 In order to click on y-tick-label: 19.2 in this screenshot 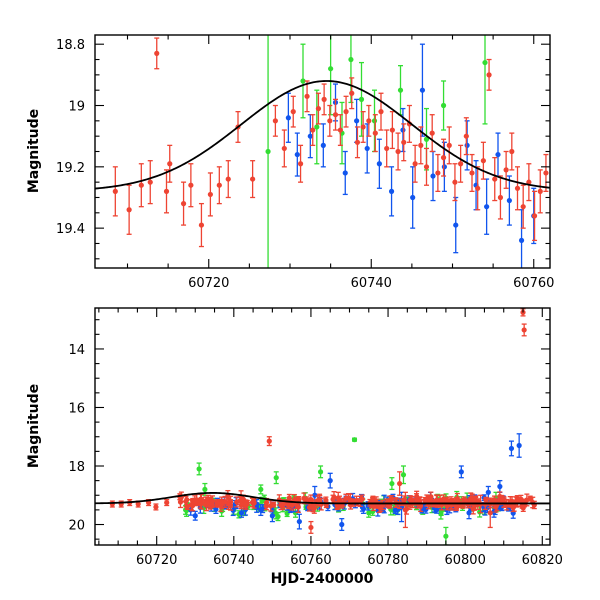, I will do `click(70, 168)`.